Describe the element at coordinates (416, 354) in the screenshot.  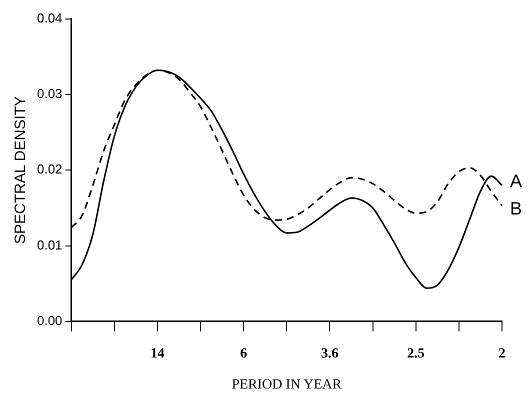
I see `x-tick-label: 2.5` at that location.